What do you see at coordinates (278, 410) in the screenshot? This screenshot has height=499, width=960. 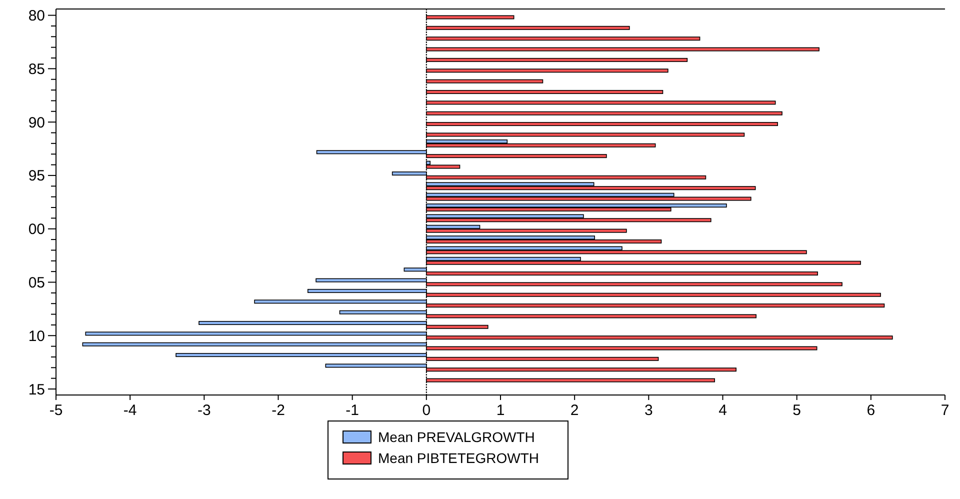 I see `x-tick-label: -2` at bounding box center [278, 410].